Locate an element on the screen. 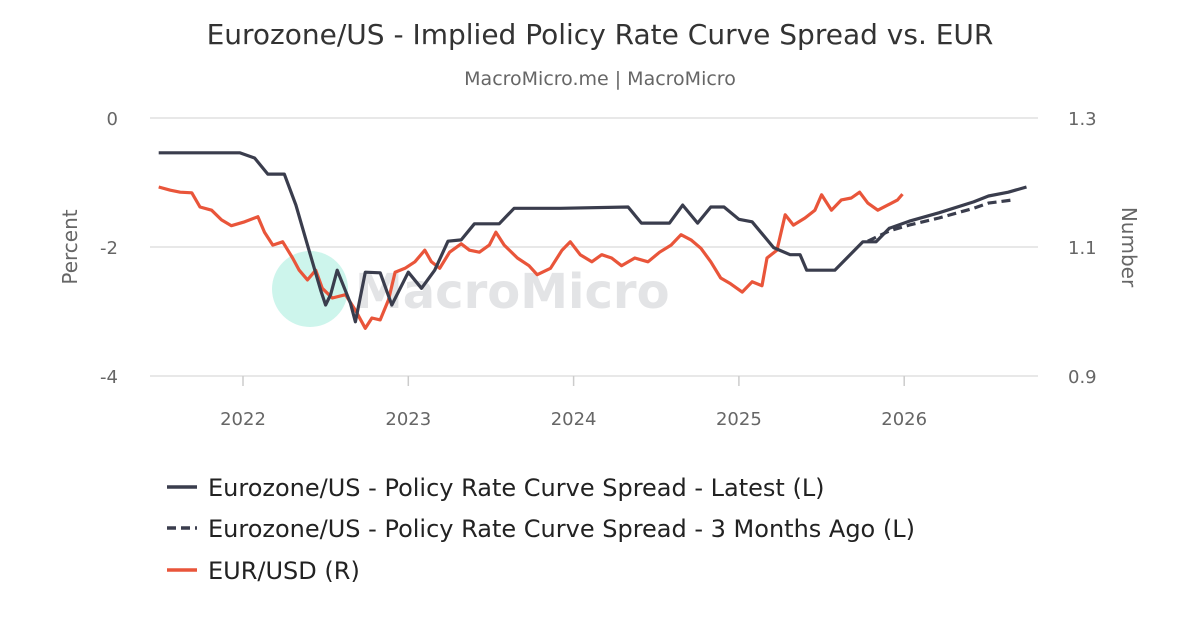 The width and height of the screenshot is (1200, 634). watermark-text: MacroMicro is located at coordinates (512, 292).